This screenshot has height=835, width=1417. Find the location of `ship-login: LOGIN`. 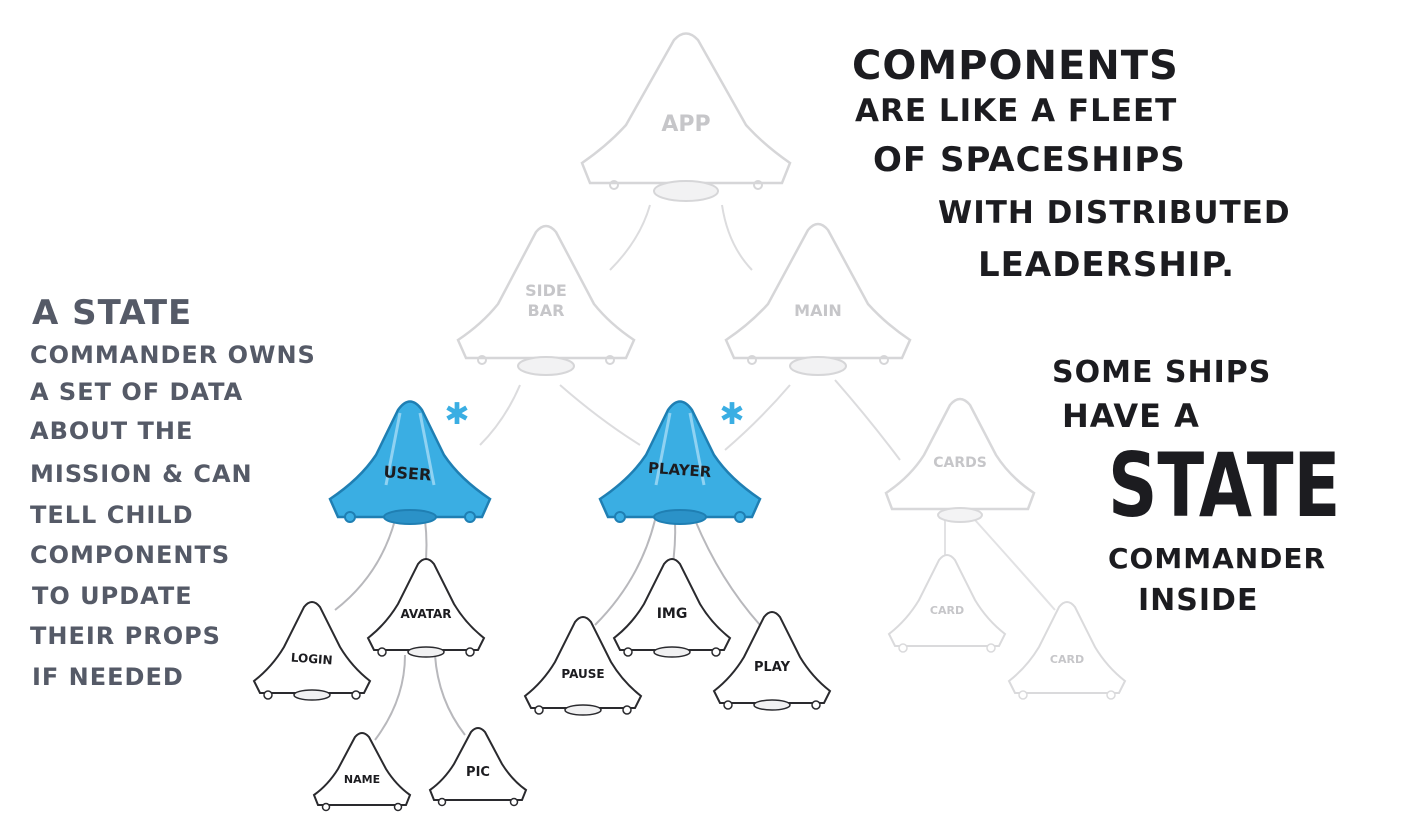

ship-login: LOGIN is located at coordinates (312, 651).